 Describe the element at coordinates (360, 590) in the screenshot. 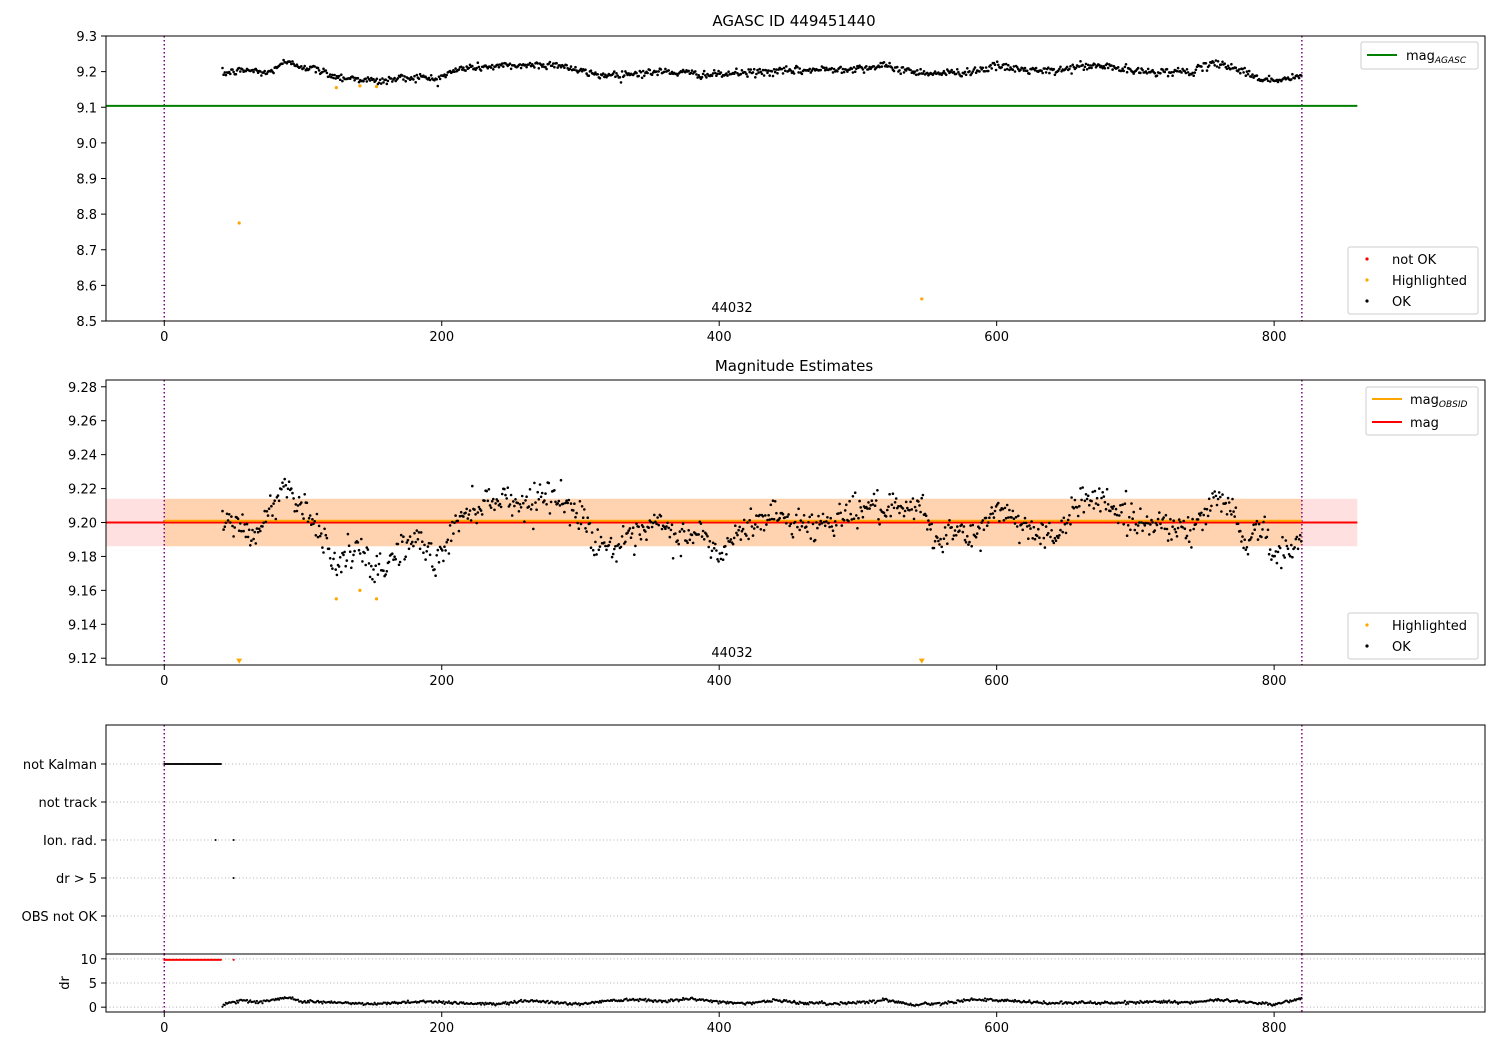

I see `estimates-highlighted-point` at that location.